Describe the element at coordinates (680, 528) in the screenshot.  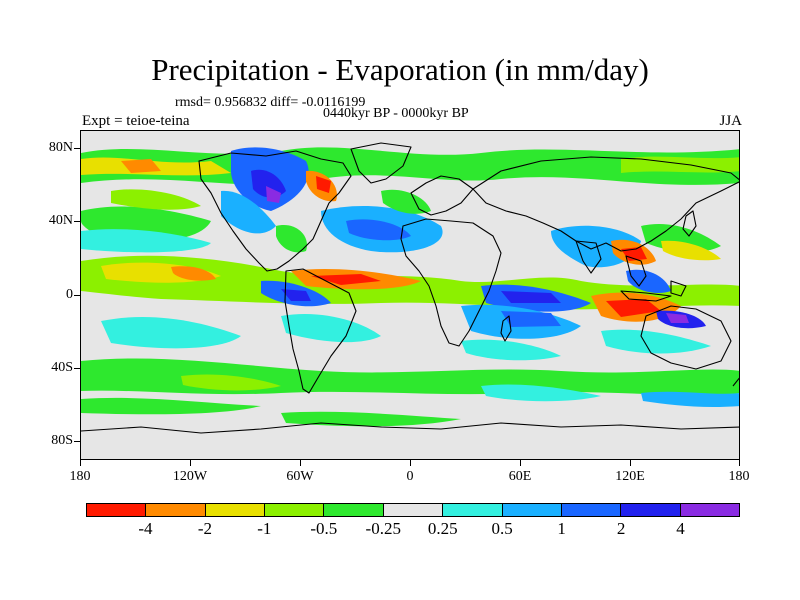
I see `colorbar-label: 4` at that location.